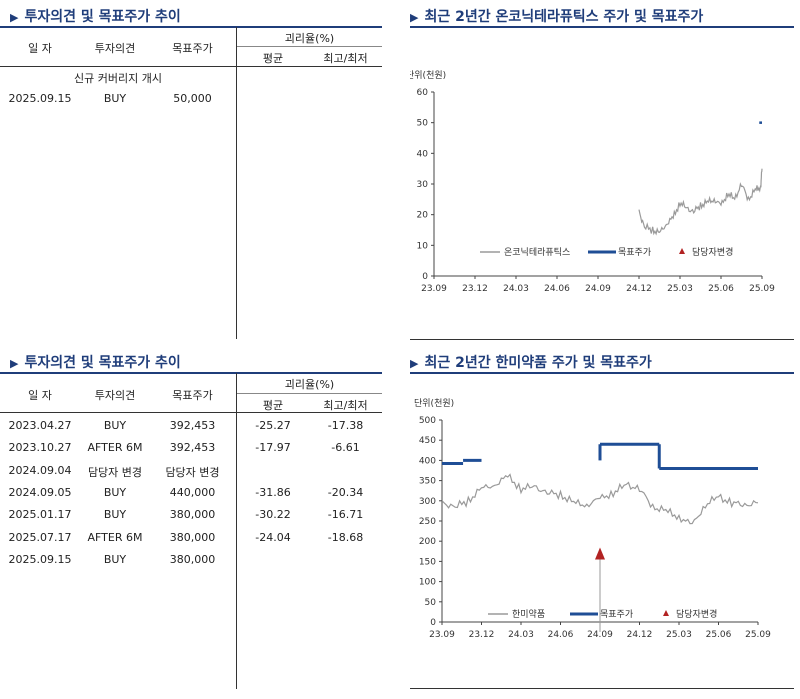  What do you see at coordinates (40, 48) in the screenshot?
I see `table1-header-date: 일 자` at bounding box center [40, 48].